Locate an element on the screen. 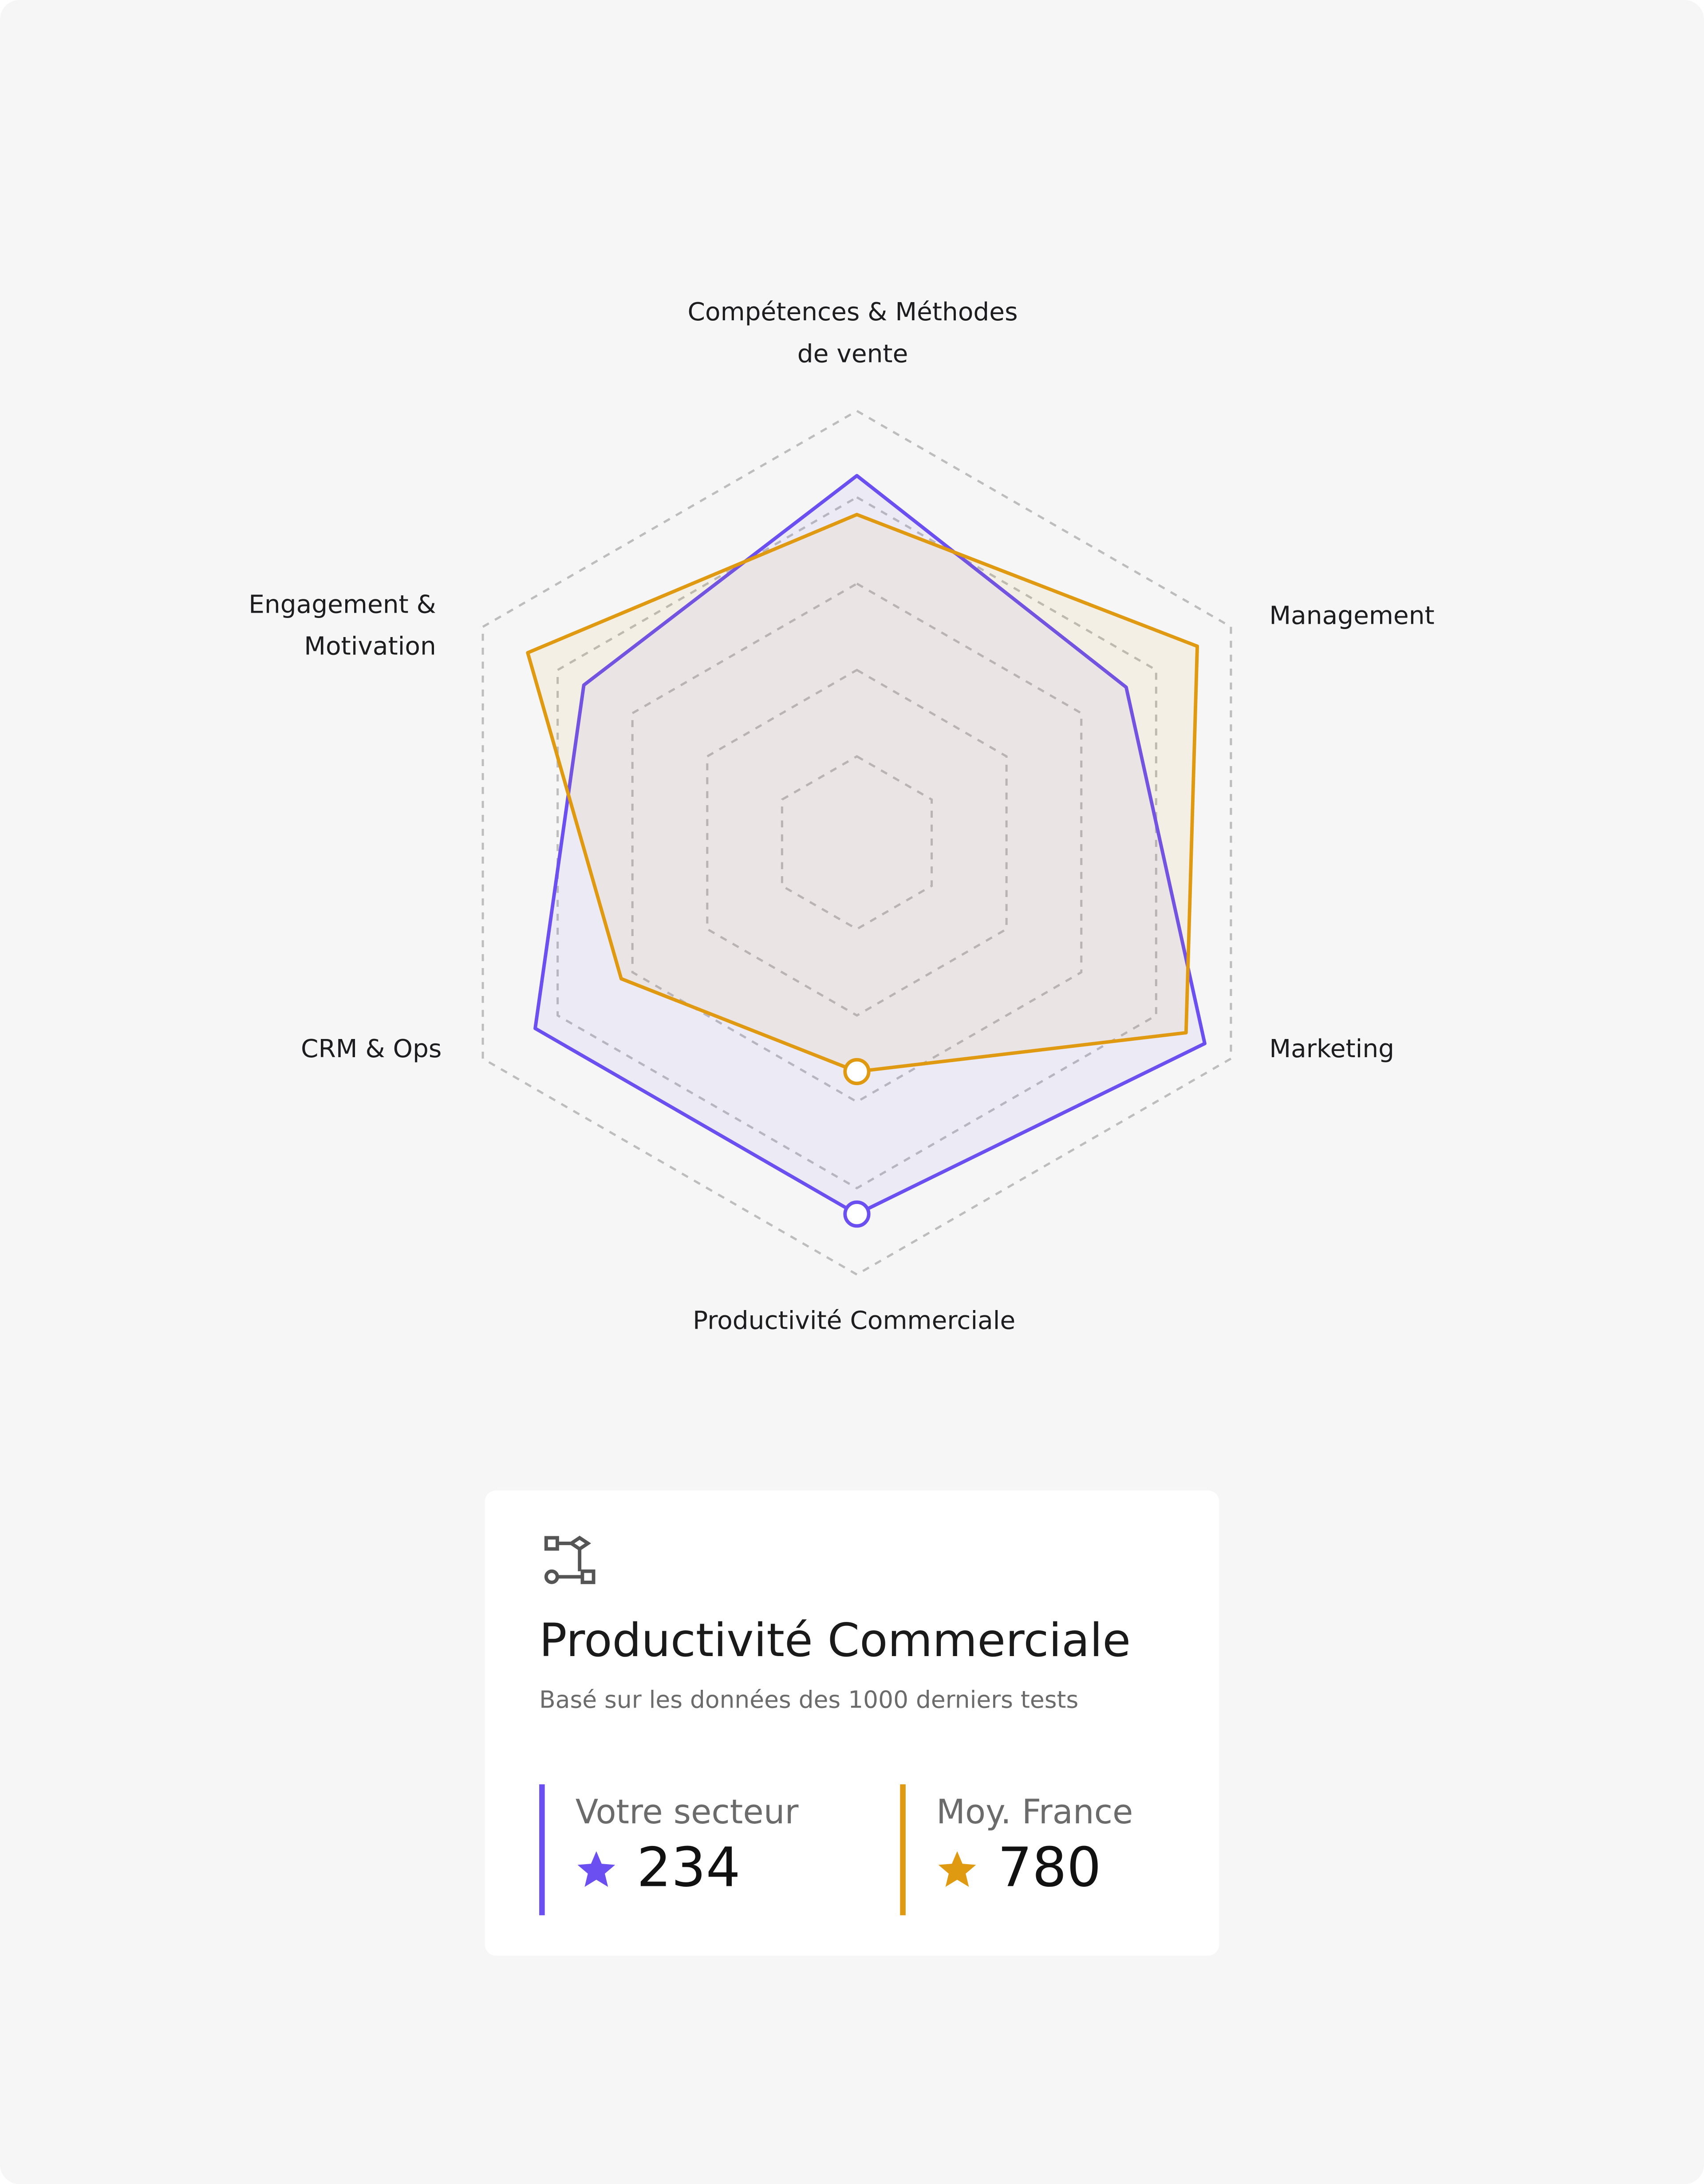  card-title: Productivité Commerciale is located at coordinates (835, 1640).